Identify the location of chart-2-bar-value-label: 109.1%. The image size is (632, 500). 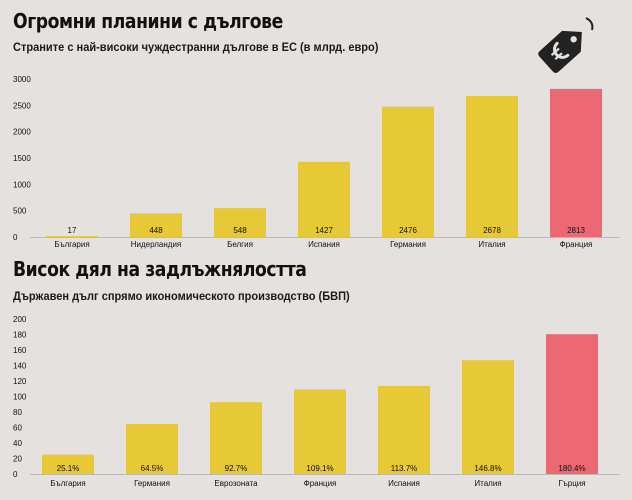
(319, 468).